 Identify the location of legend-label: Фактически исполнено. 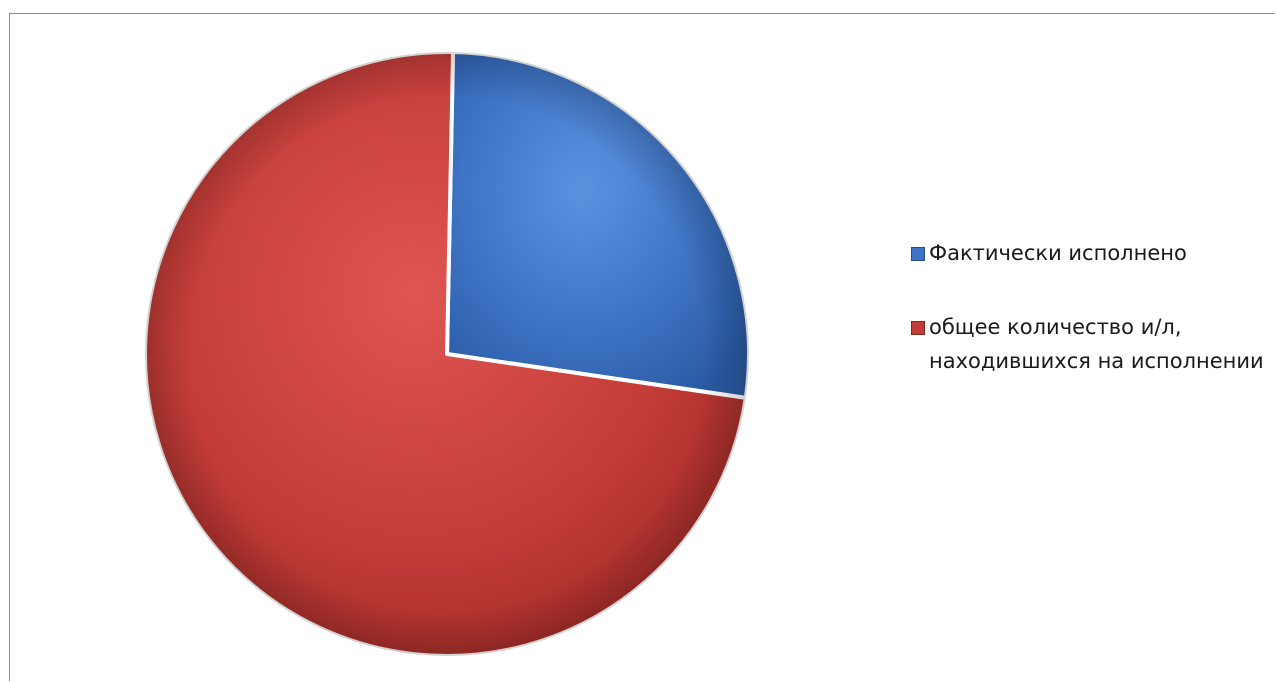
(1058, 253).